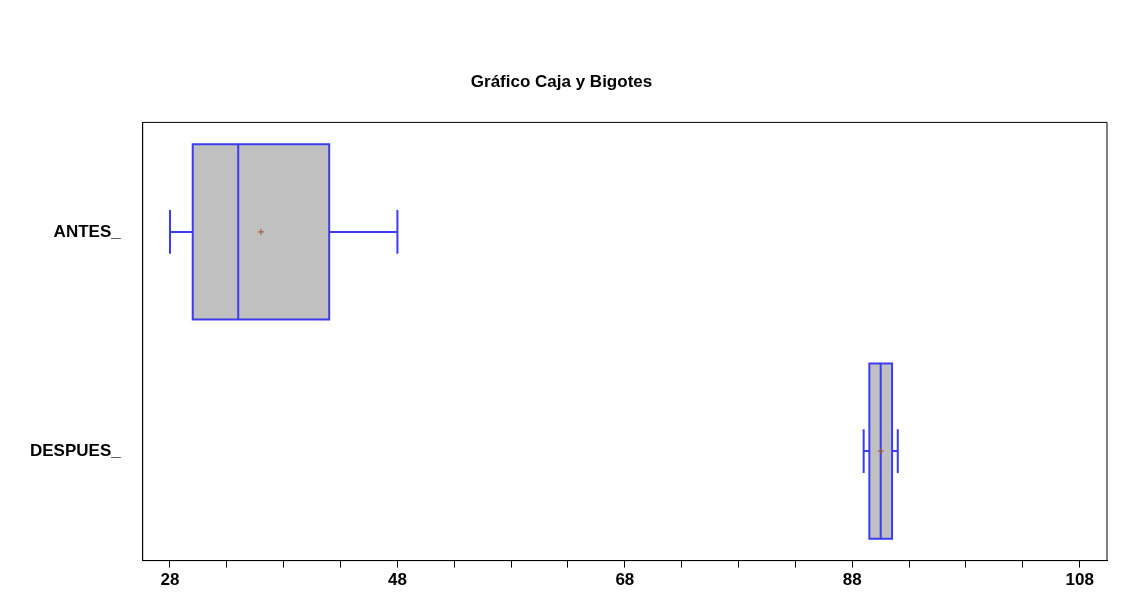 This screenshot has height=606, width=1133. I want to click on chart-title: Gráfico Caja y Bigotes, so click(561, 81).